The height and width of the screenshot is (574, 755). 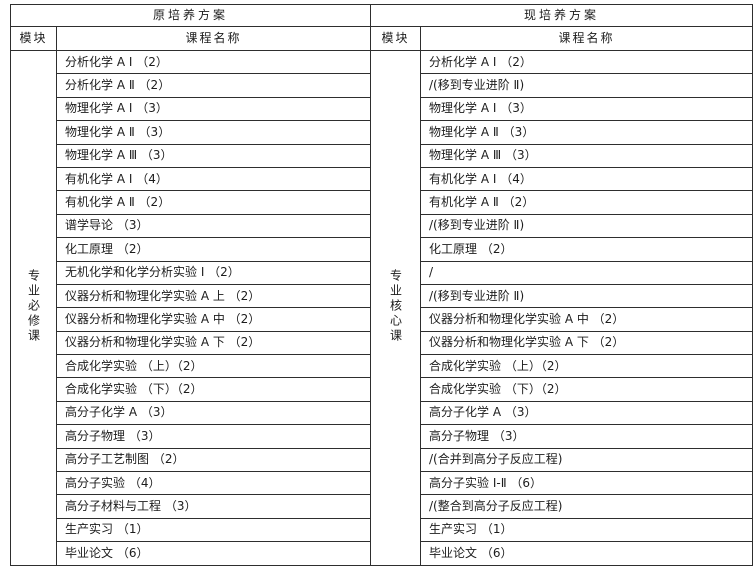 What do you see at coordinates (587, 249) in the screenshot?
I see `course-cell-right: 化工原理 （2）` at bounding box center [587, 249].